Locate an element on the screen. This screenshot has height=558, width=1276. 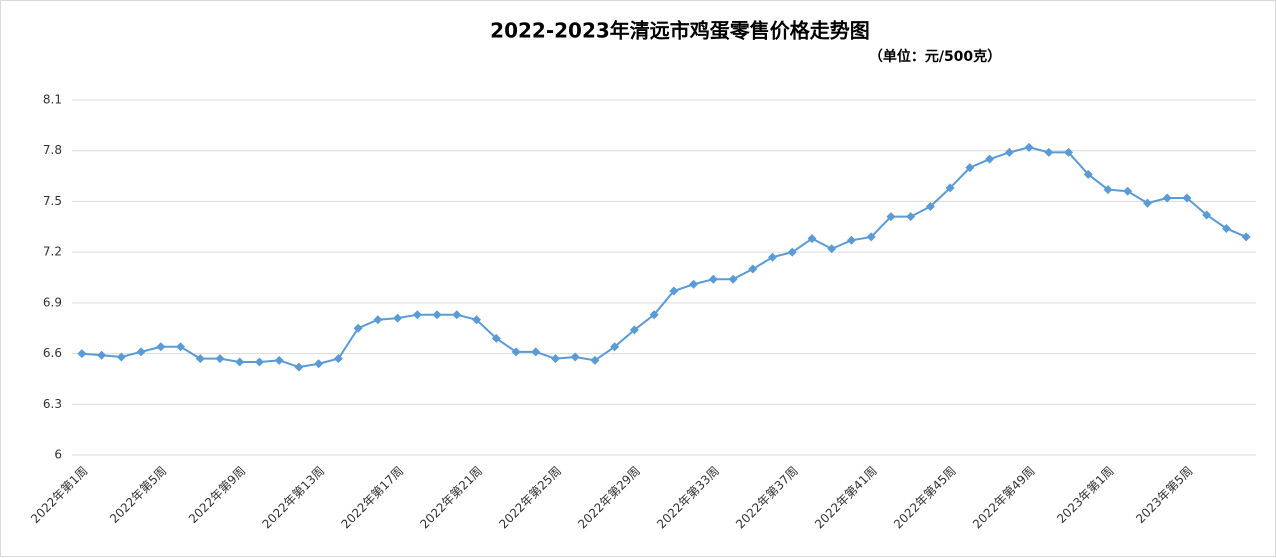
y-tick-label: 8.1 is located at coordinates (52, 100).